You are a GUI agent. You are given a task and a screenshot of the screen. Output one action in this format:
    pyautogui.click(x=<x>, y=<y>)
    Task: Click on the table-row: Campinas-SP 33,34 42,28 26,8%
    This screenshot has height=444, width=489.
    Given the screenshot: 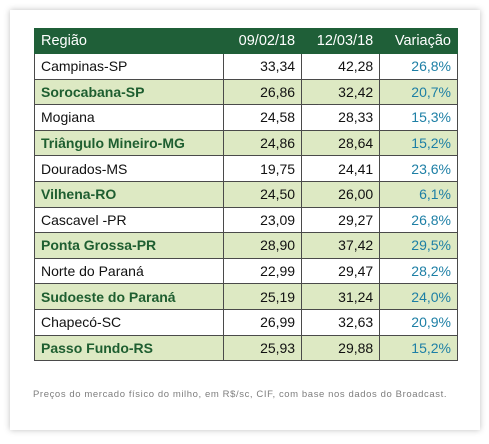 What is the action you would take?
    pyautogui.click(x=246, y=66)
    